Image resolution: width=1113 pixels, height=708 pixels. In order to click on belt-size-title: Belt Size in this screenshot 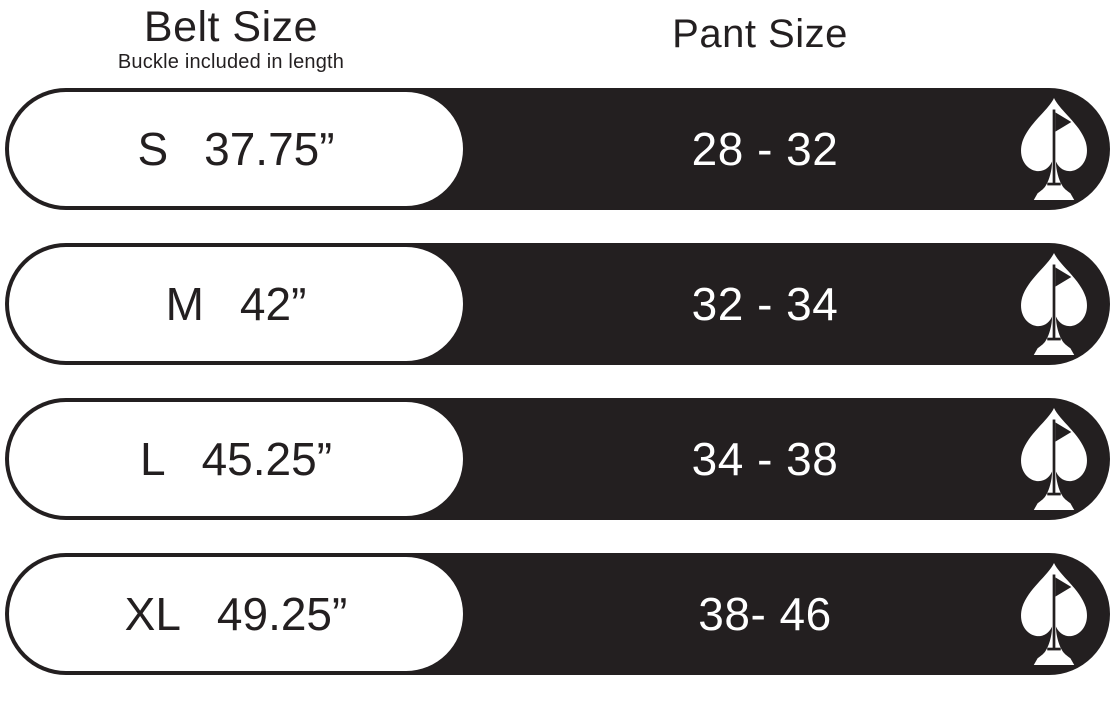, I will do `click(231, 27)`.